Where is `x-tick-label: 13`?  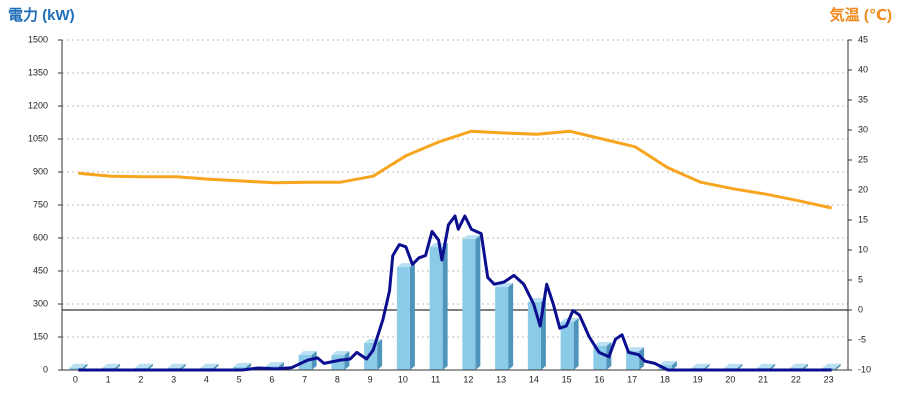 x-tick-label: 13 is located at coordinates (501, 379).